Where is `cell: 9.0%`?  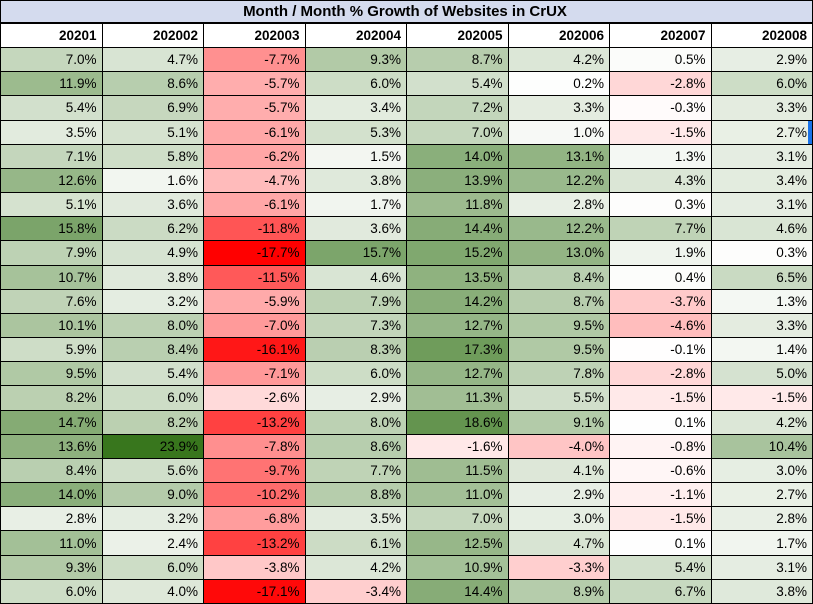 cell: 9.0% is located at coordinates (152, 495).